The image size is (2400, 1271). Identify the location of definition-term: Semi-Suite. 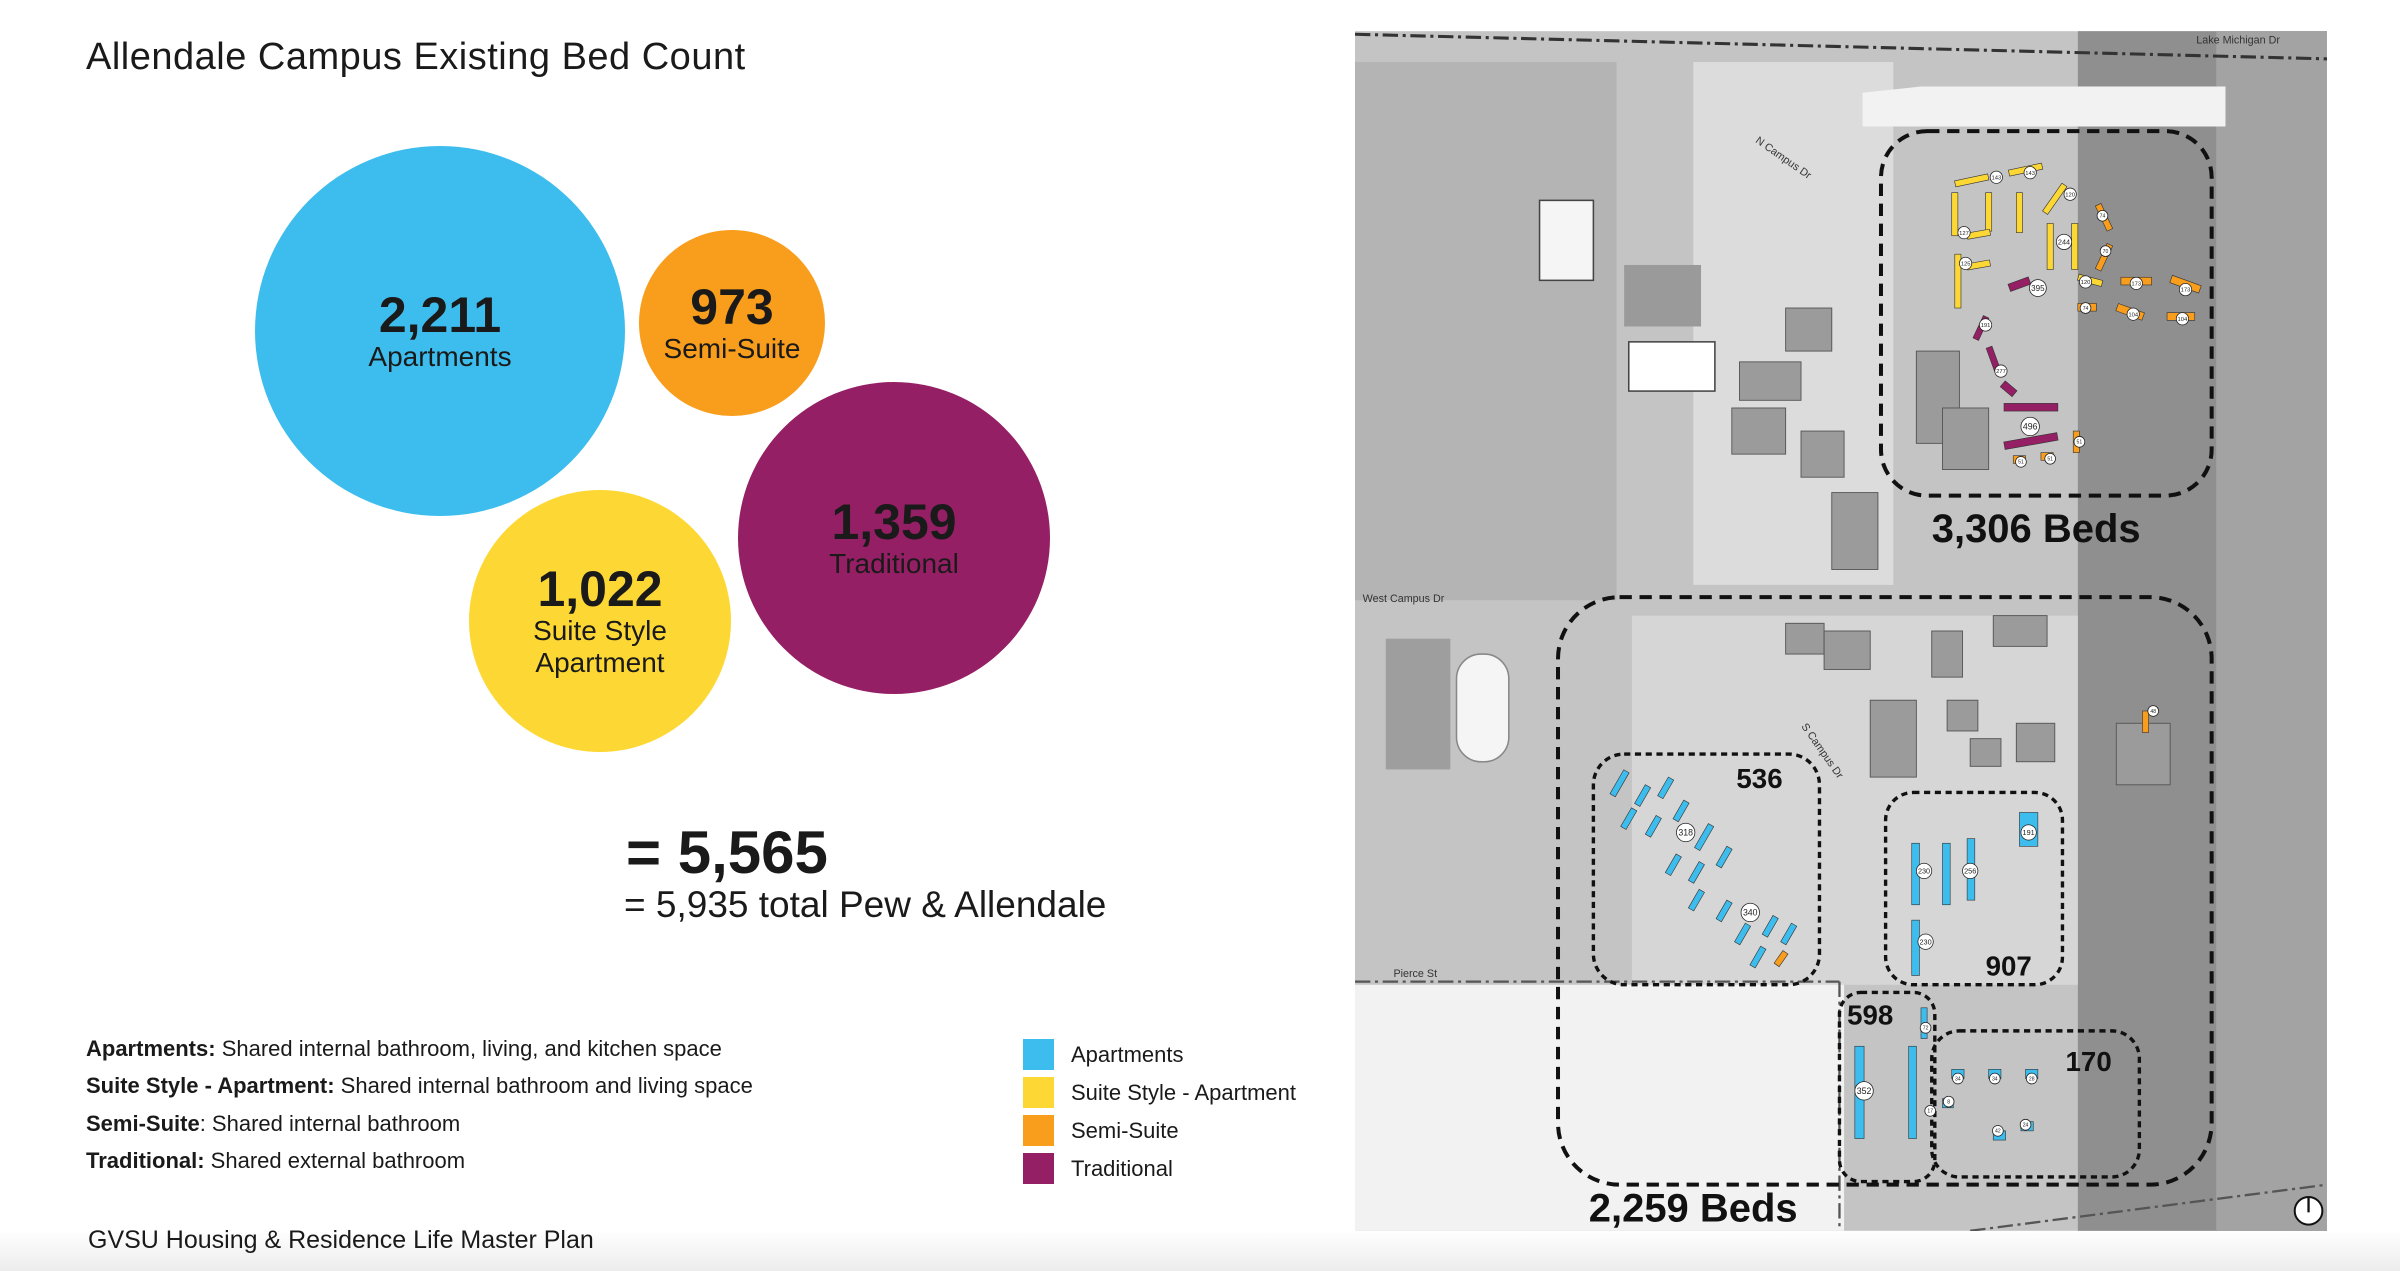
(143, 1123).